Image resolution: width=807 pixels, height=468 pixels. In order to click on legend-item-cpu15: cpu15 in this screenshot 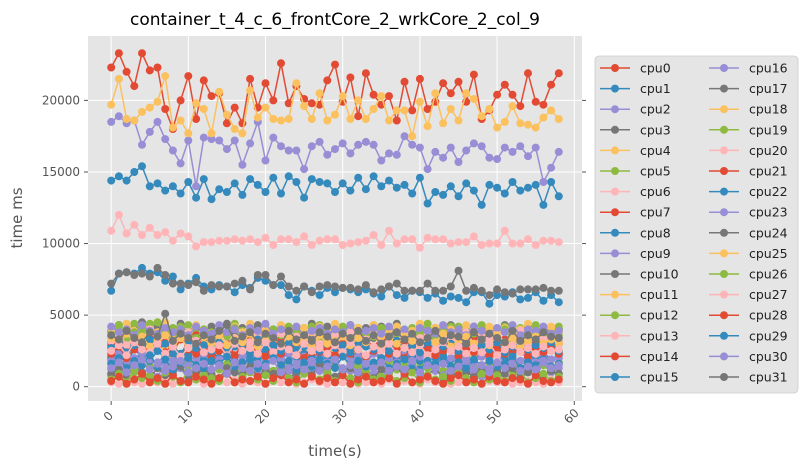, I will do `click(639, 377)`.